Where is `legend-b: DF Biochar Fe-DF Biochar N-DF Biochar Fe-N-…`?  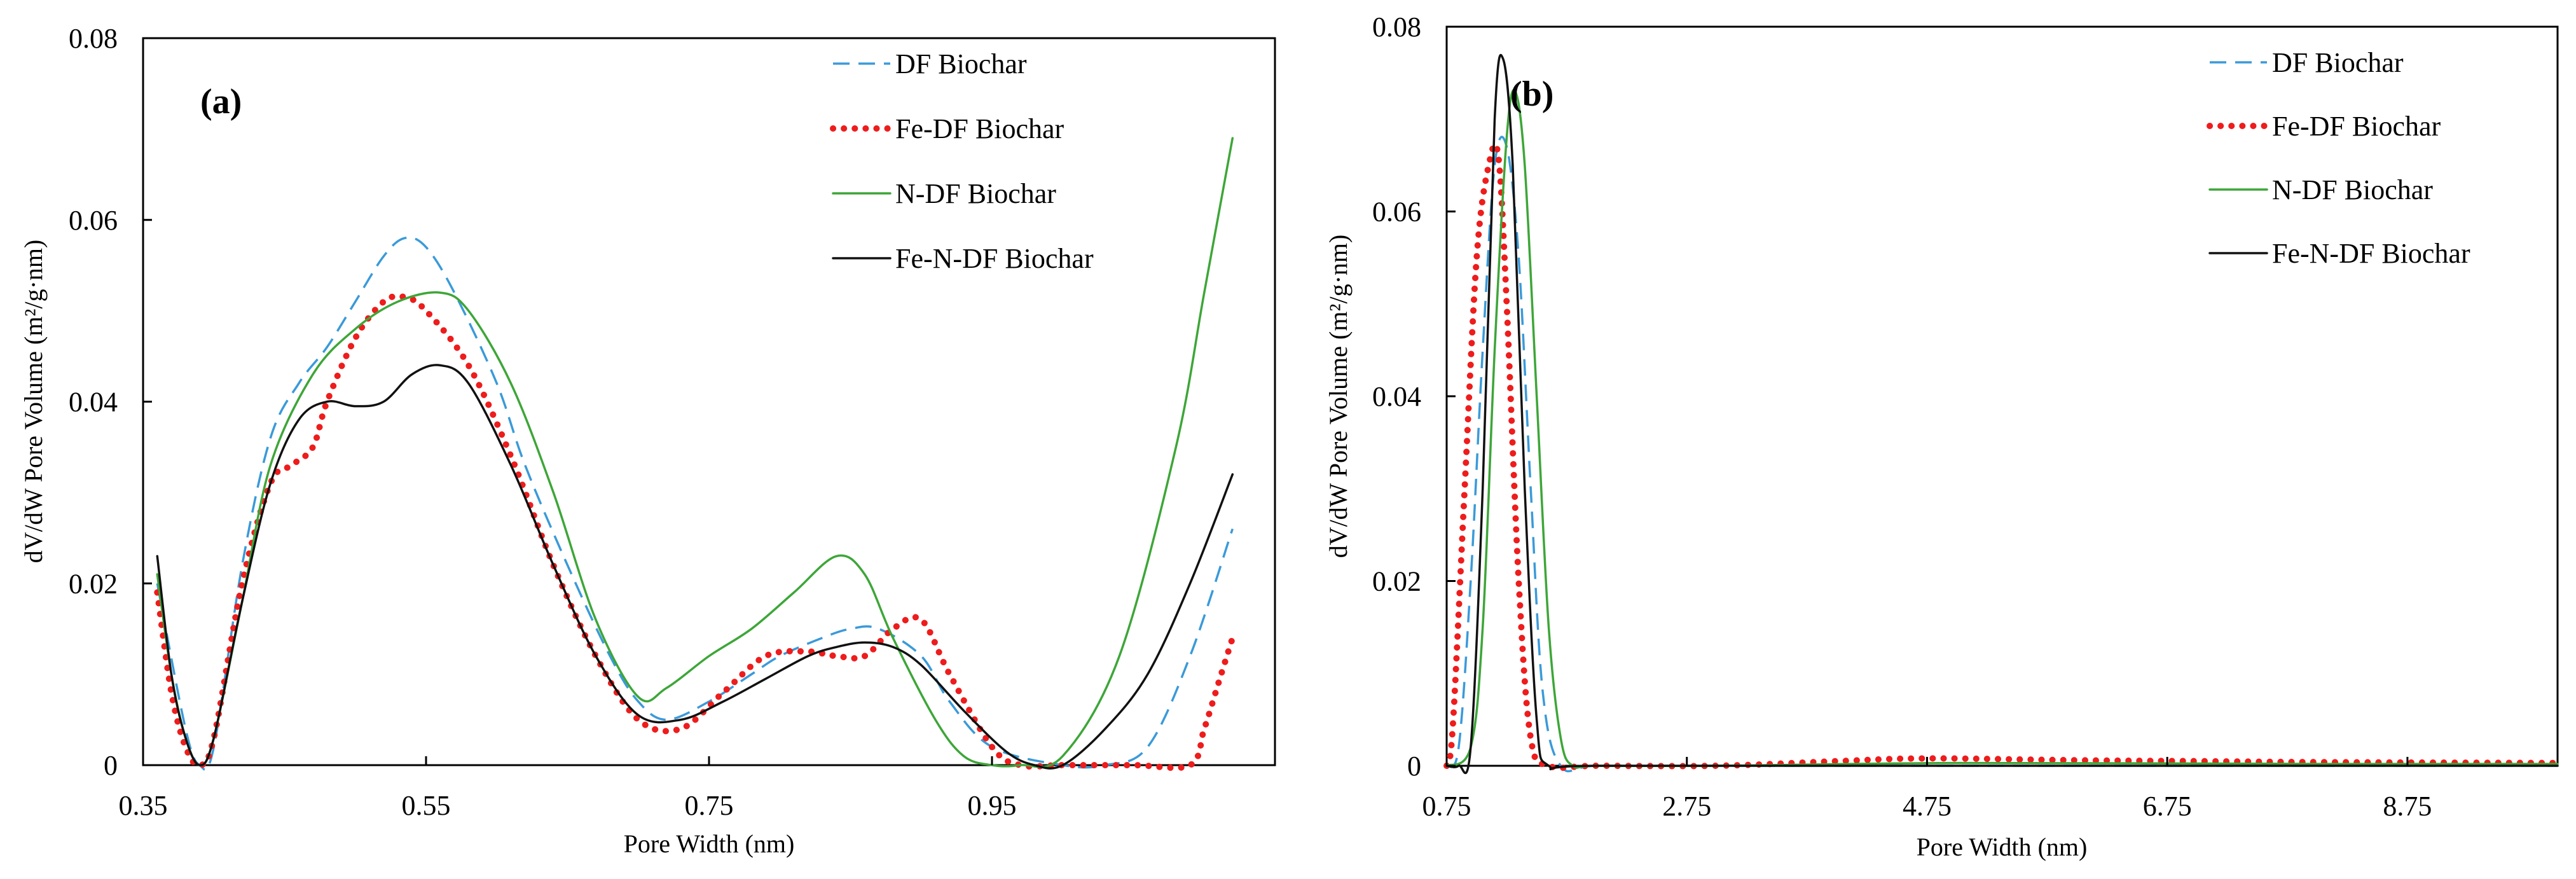
legend-b: DF Biochar Fe-DF Biochar N-DF Biochar Fe-N-… is located at coordinates (2338, 158).